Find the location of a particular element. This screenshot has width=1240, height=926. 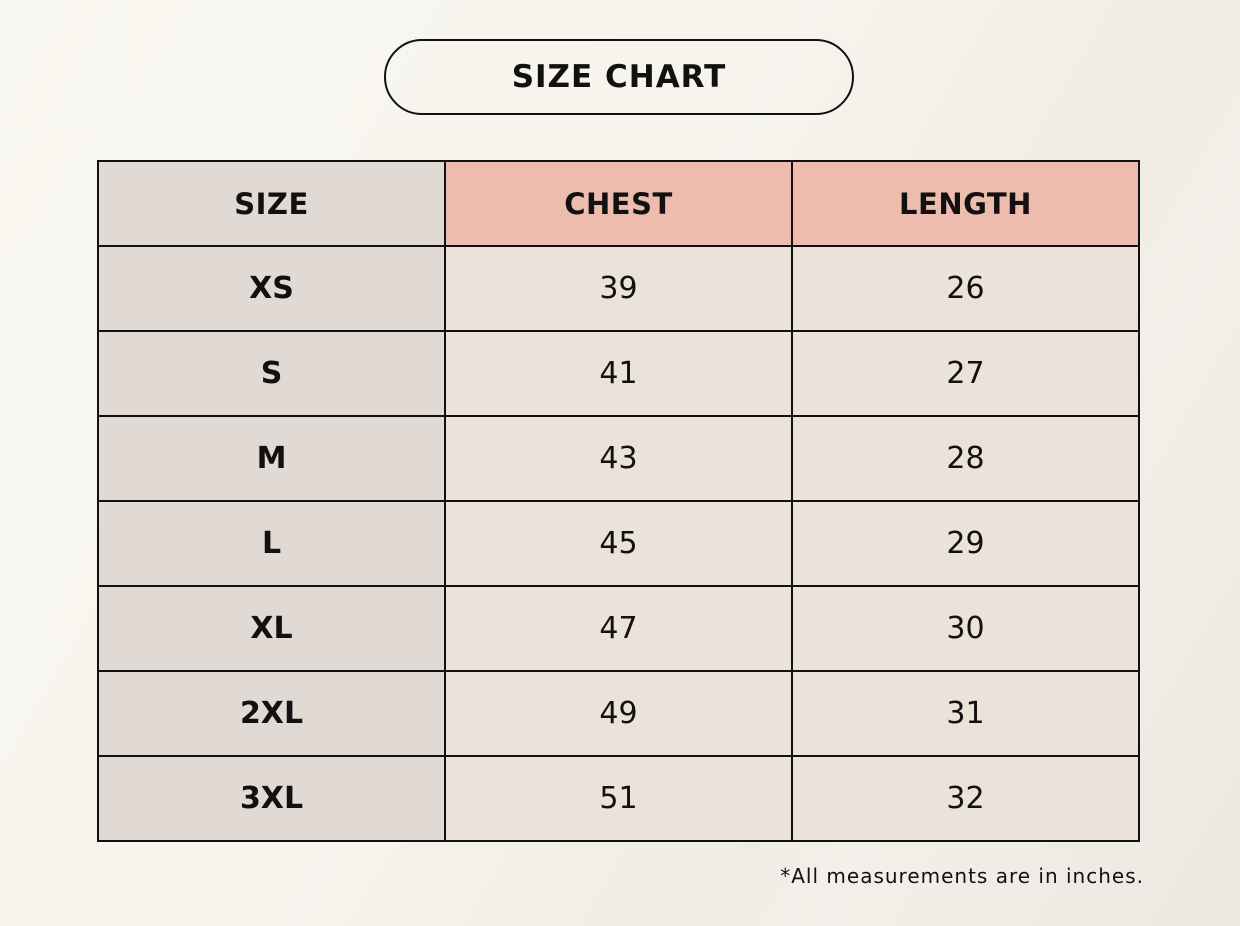

length-cell: 29 is located at coordinates (965, 543).